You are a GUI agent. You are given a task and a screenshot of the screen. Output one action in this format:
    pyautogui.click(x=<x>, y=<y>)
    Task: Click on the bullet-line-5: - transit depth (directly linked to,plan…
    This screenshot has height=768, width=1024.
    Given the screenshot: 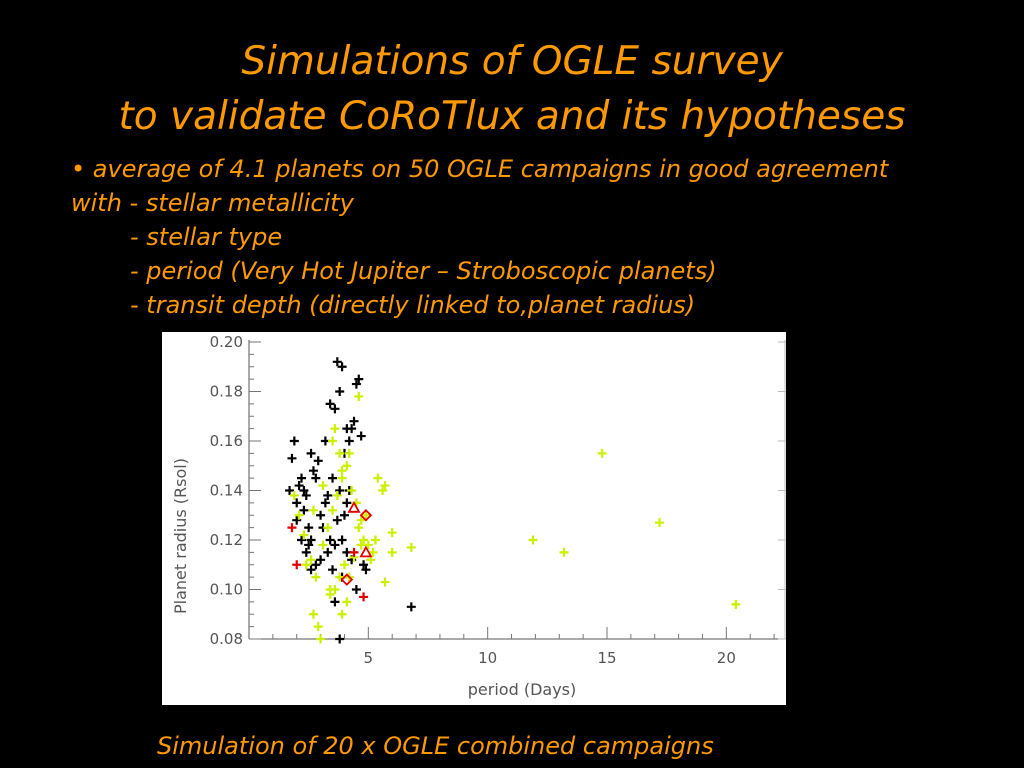 What is the action you would take?
    pyautogui.click(x=413, y=305)
    